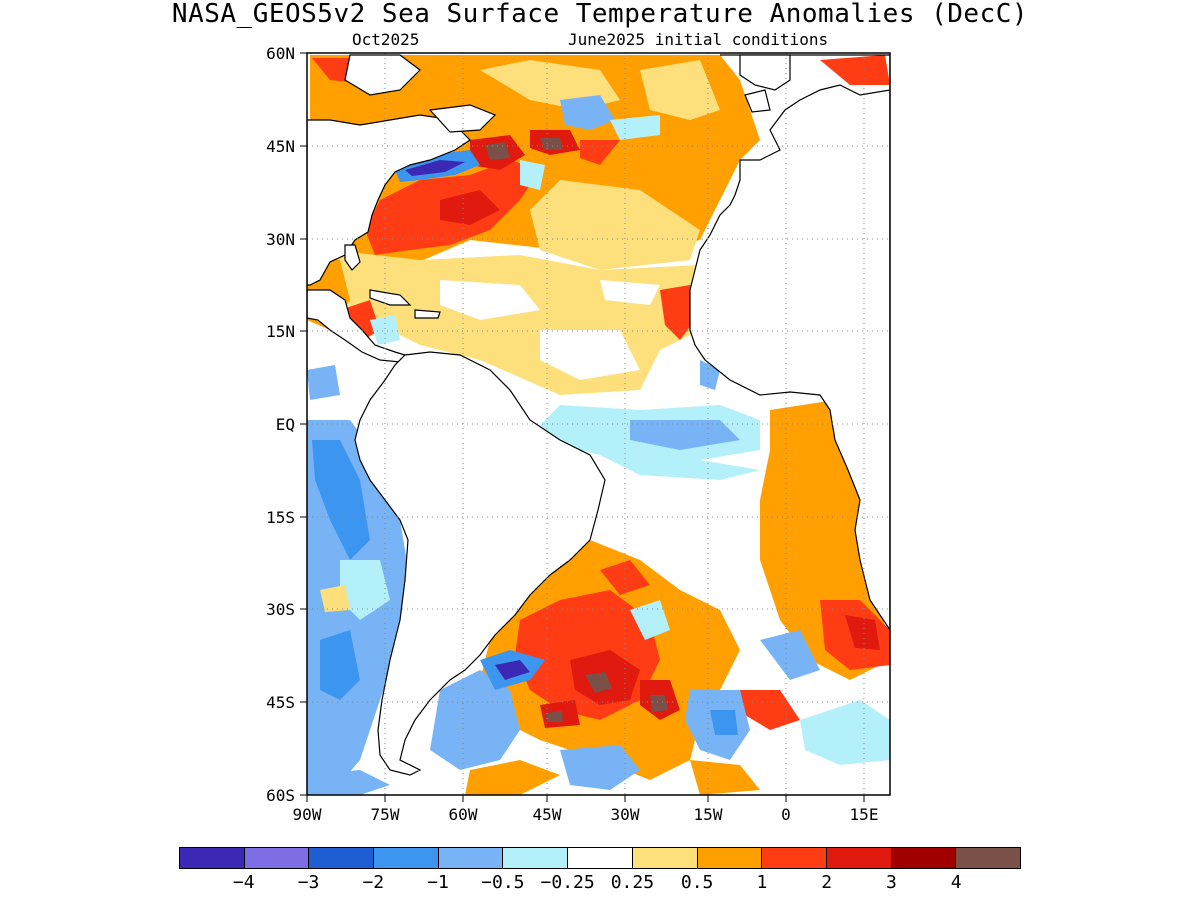  What do you see at coordinates (280, 517) in the screenshot?
I see `lat-label-15s: 15S` at bounding box center [280, 517].